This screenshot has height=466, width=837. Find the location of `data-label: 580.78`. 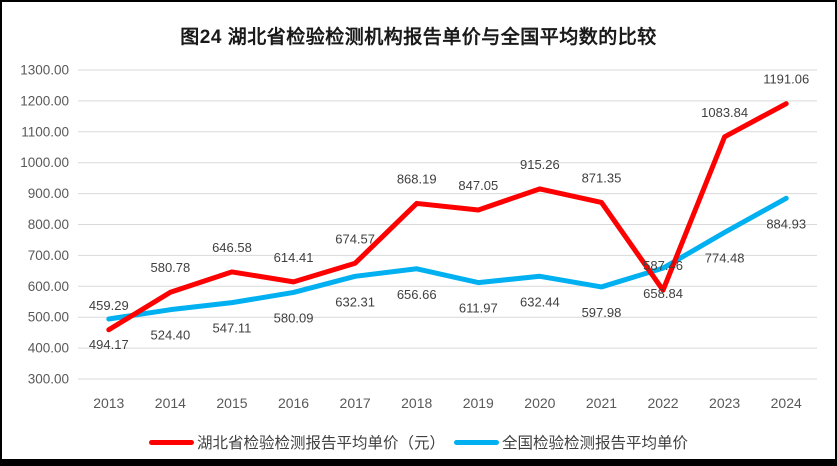

data-label: 580.78 is located at coordinates (170, 267).